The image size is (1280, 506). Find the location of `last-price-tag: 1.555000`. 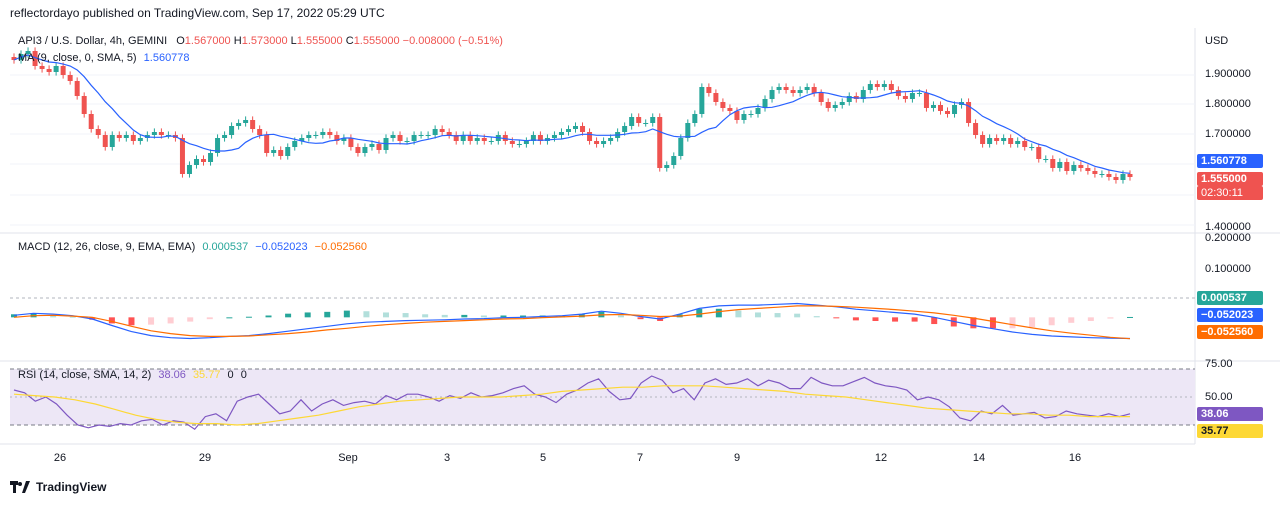

last-price-tag: 1.555000 is located at coordinates (1230, 179).